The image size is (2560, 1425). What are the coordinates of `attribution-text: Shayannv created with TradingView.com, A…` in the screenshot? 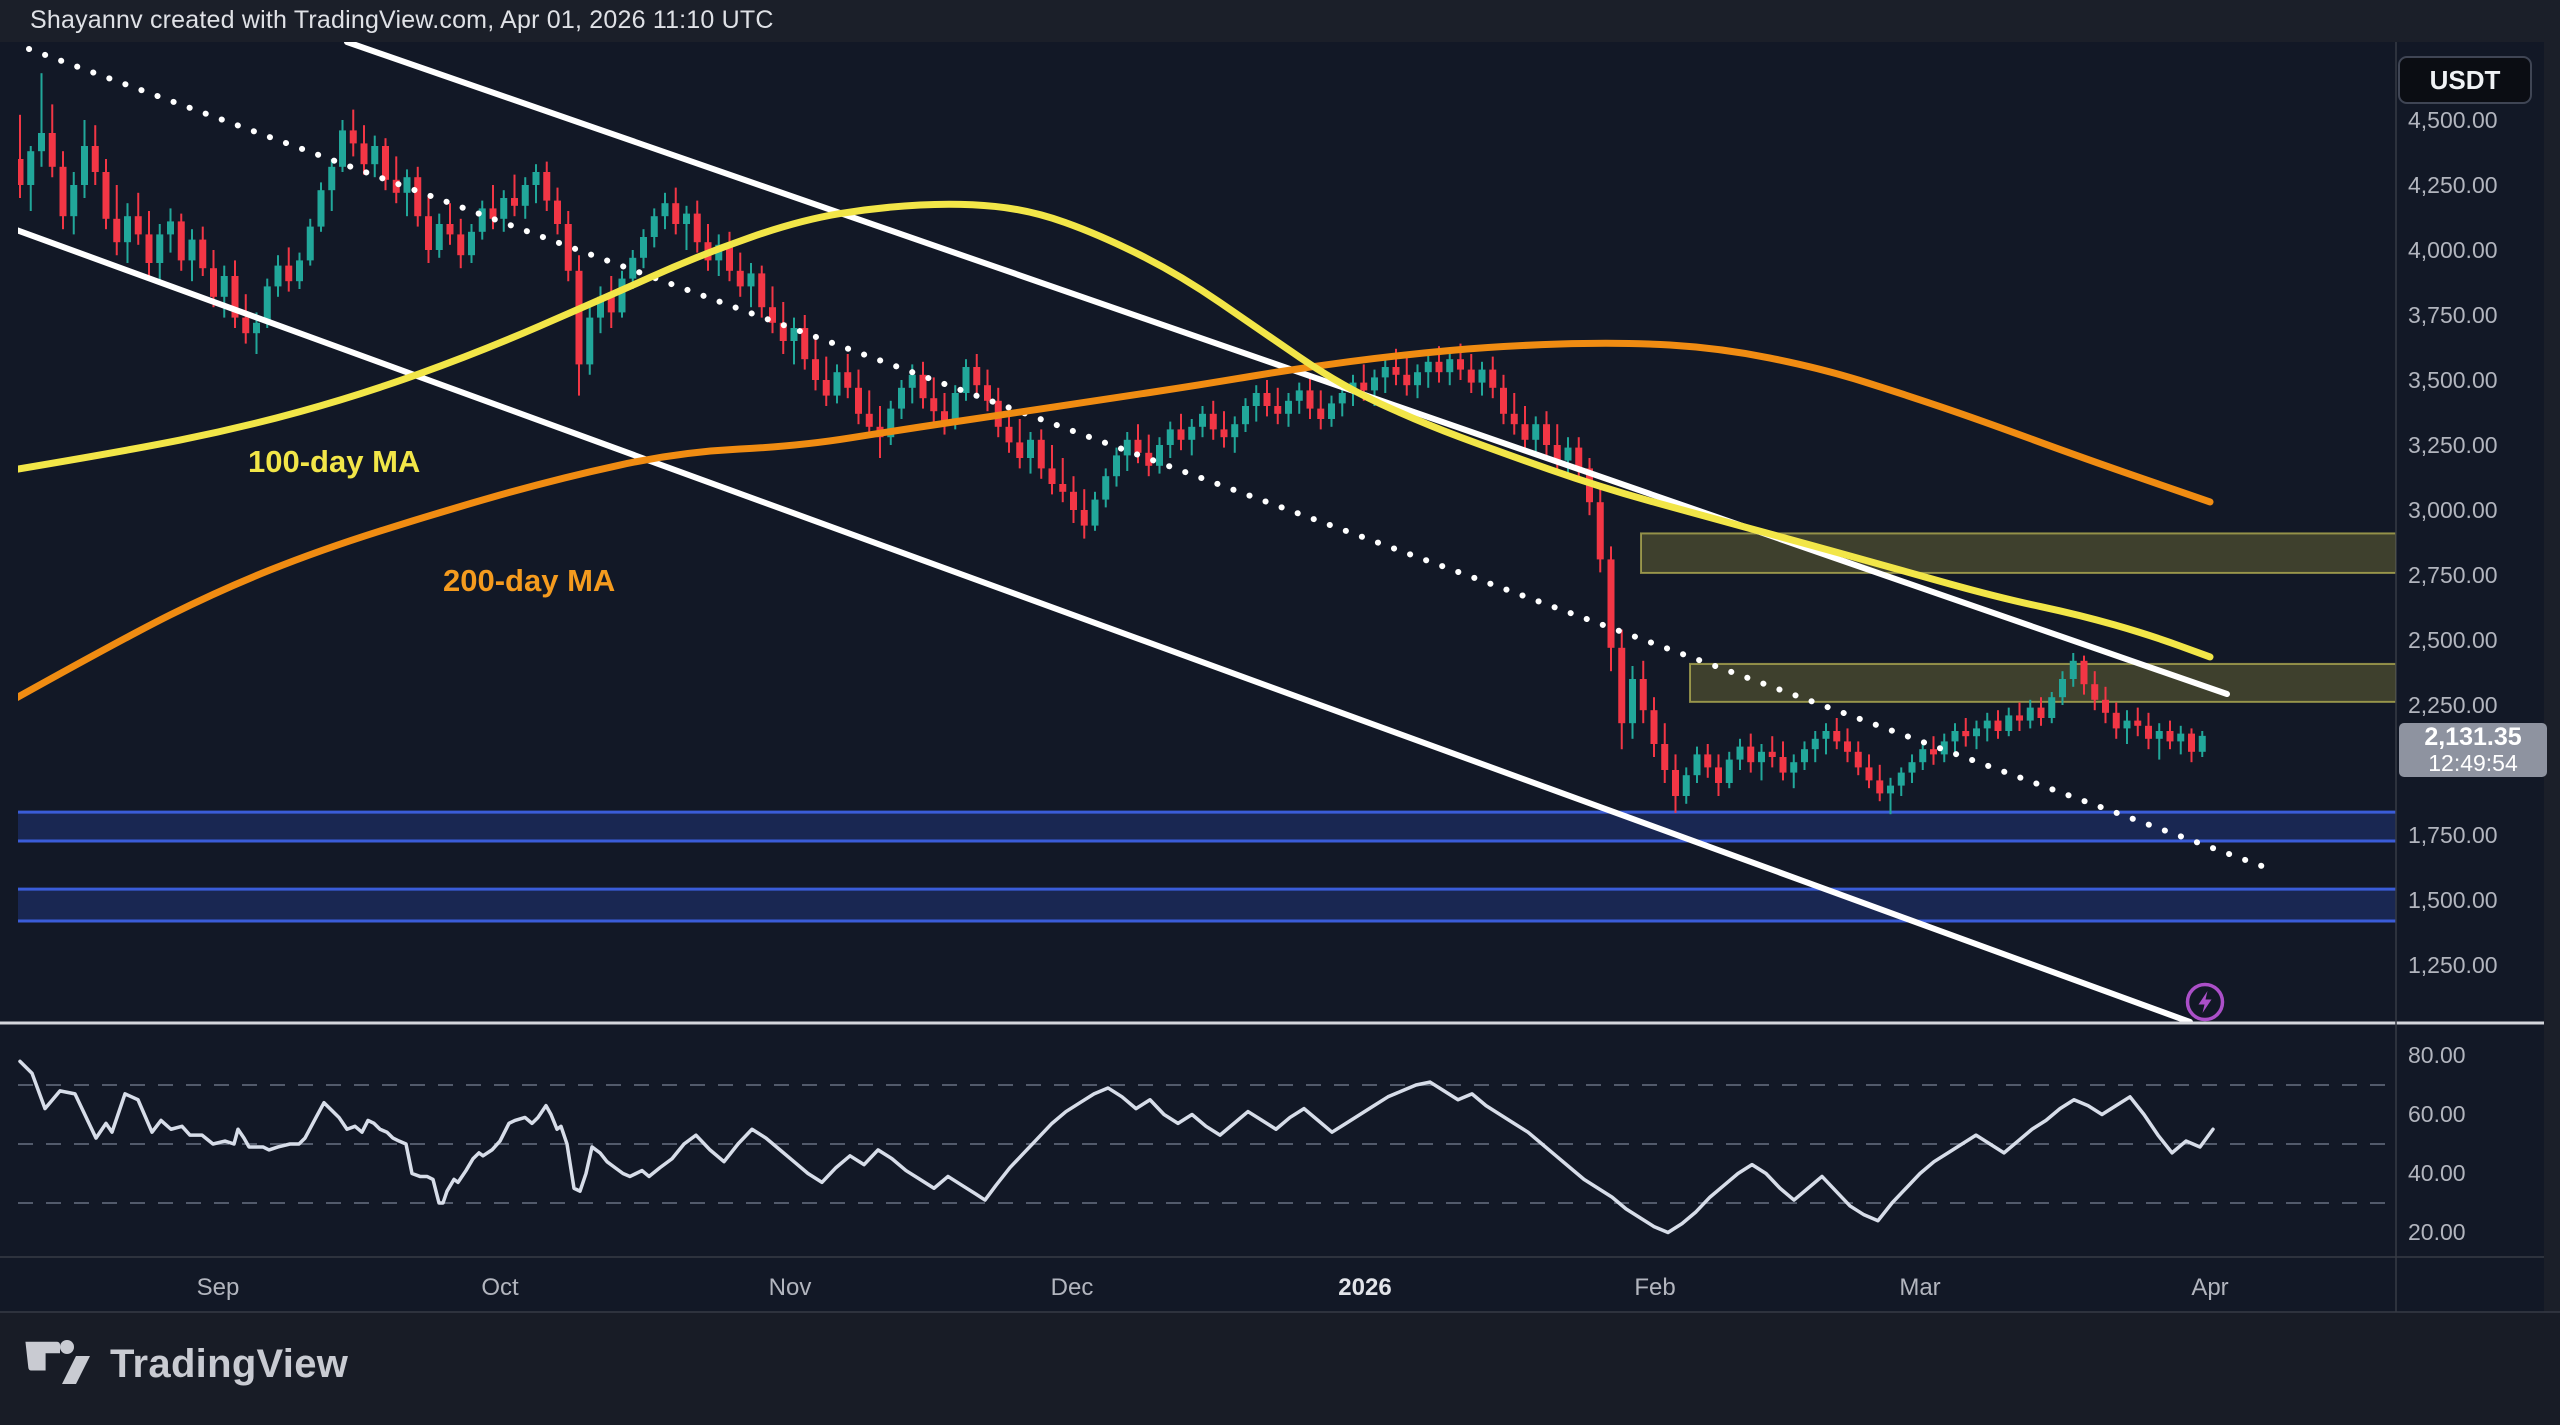 It's located at (402, 20).